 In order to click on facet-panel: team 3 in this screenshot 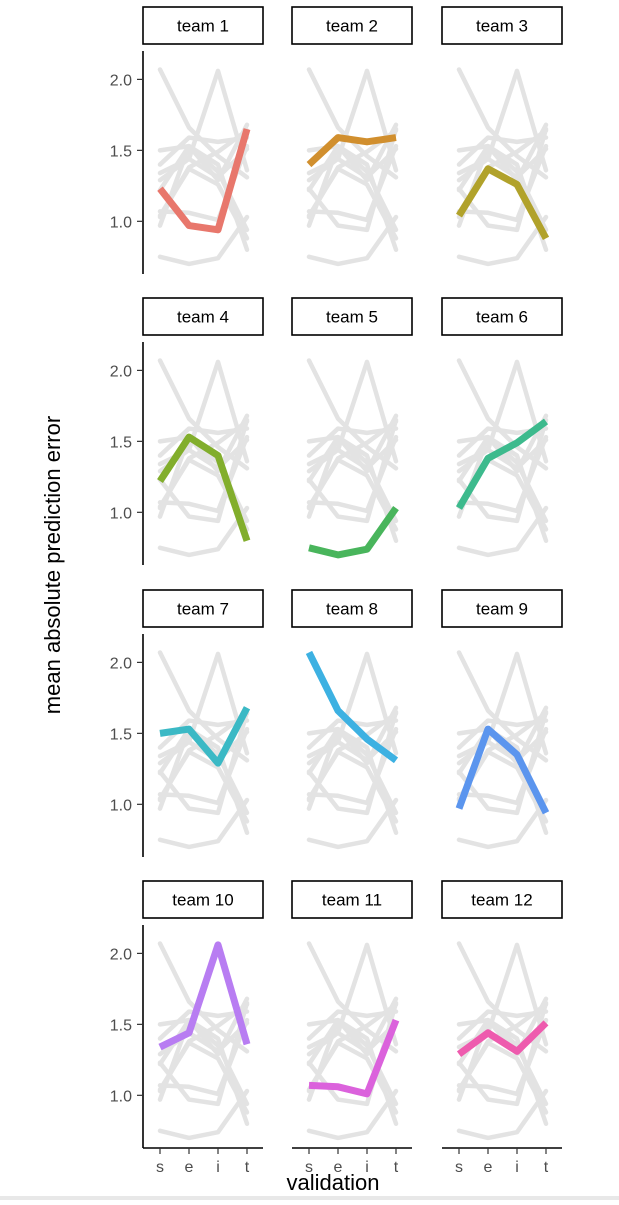, I will do `click(502, 136)`.